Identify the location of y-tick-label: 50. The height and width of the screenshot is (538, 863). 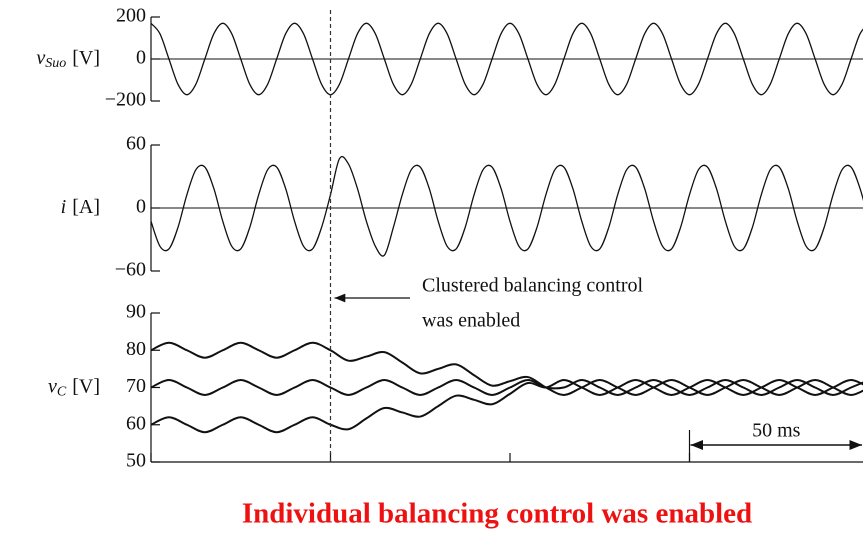
(136, 461).